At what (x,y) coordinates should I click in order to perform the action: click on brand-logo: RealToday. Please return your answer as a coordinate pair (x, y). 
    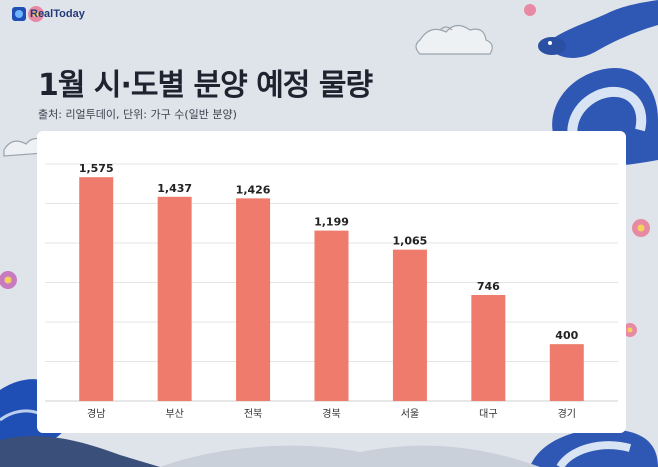
    Looking at the image, I should click on (48, 14).